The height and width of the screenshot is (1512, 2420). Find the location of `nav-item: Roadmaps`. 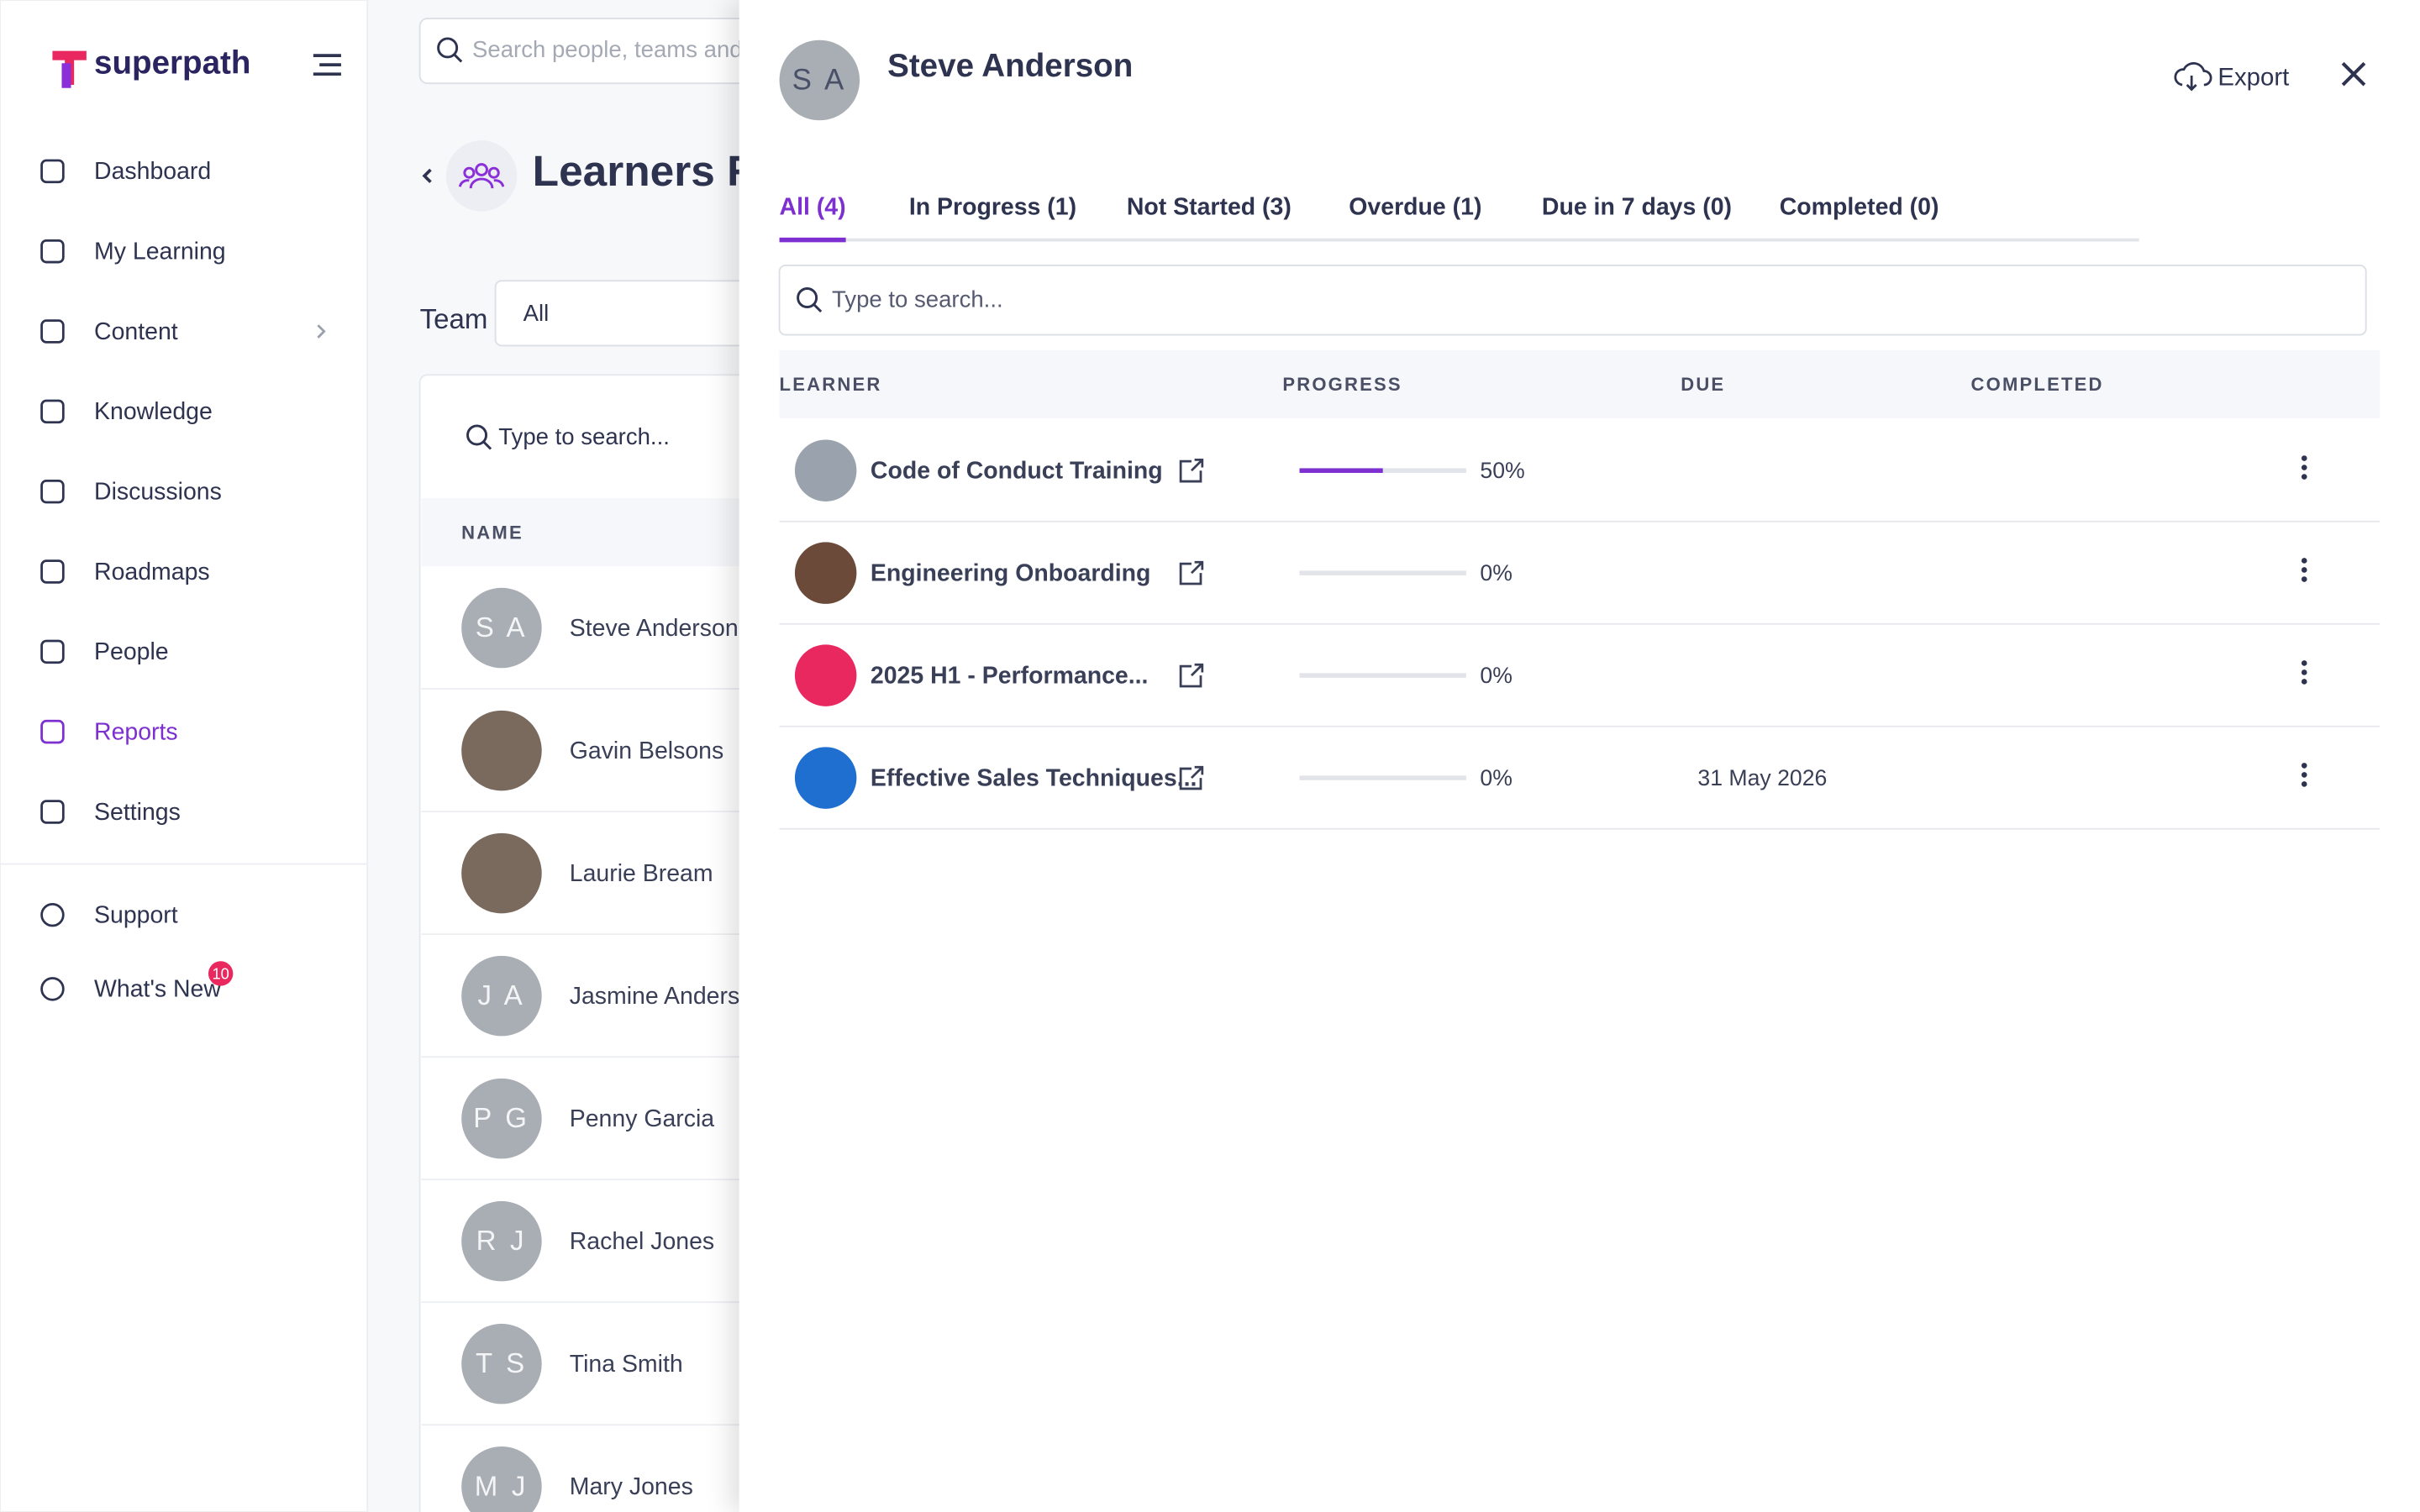

nav-item: Roadmaps is located at coordinates (152, 572).